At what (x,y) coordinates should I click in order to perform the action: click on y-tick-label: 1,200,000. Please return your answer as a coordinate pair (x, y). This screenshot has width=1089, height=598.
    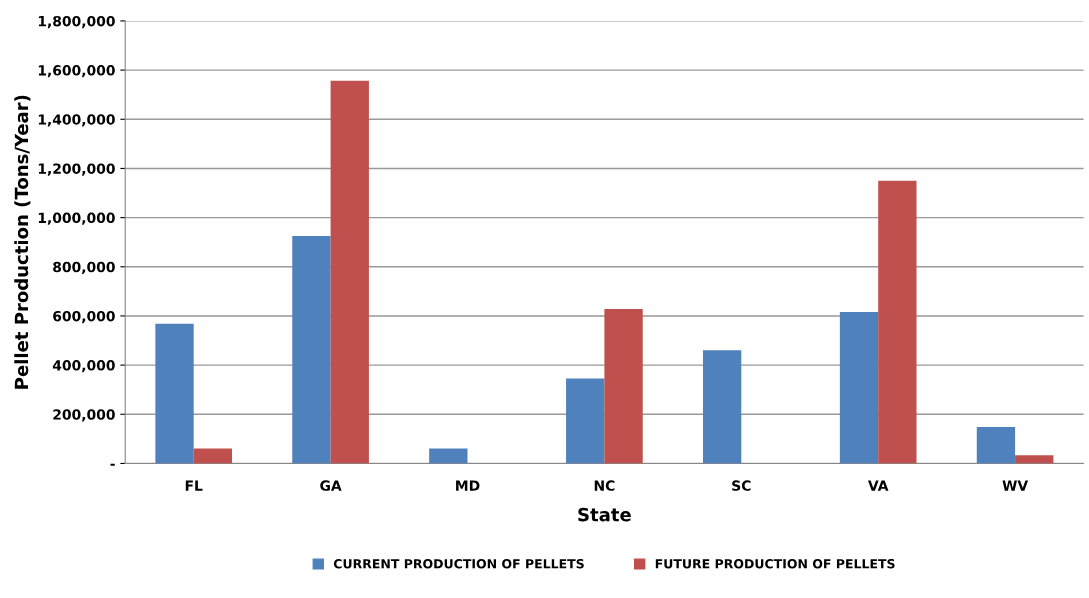
    Looking at the image, I should click on (76, 169).